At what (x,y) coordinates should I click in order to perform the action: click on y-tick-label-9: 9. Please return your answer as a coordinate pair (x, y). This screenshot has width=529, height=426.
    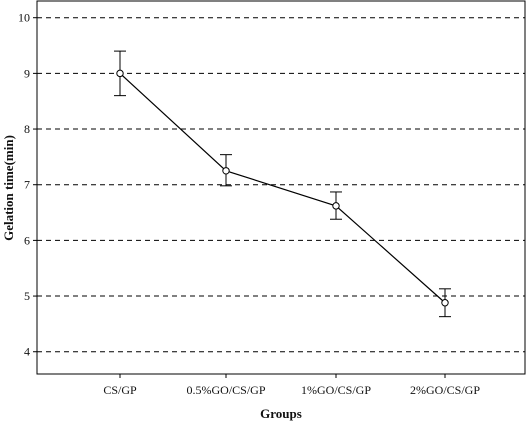
    Looking at the image, I should click on (27, 73).